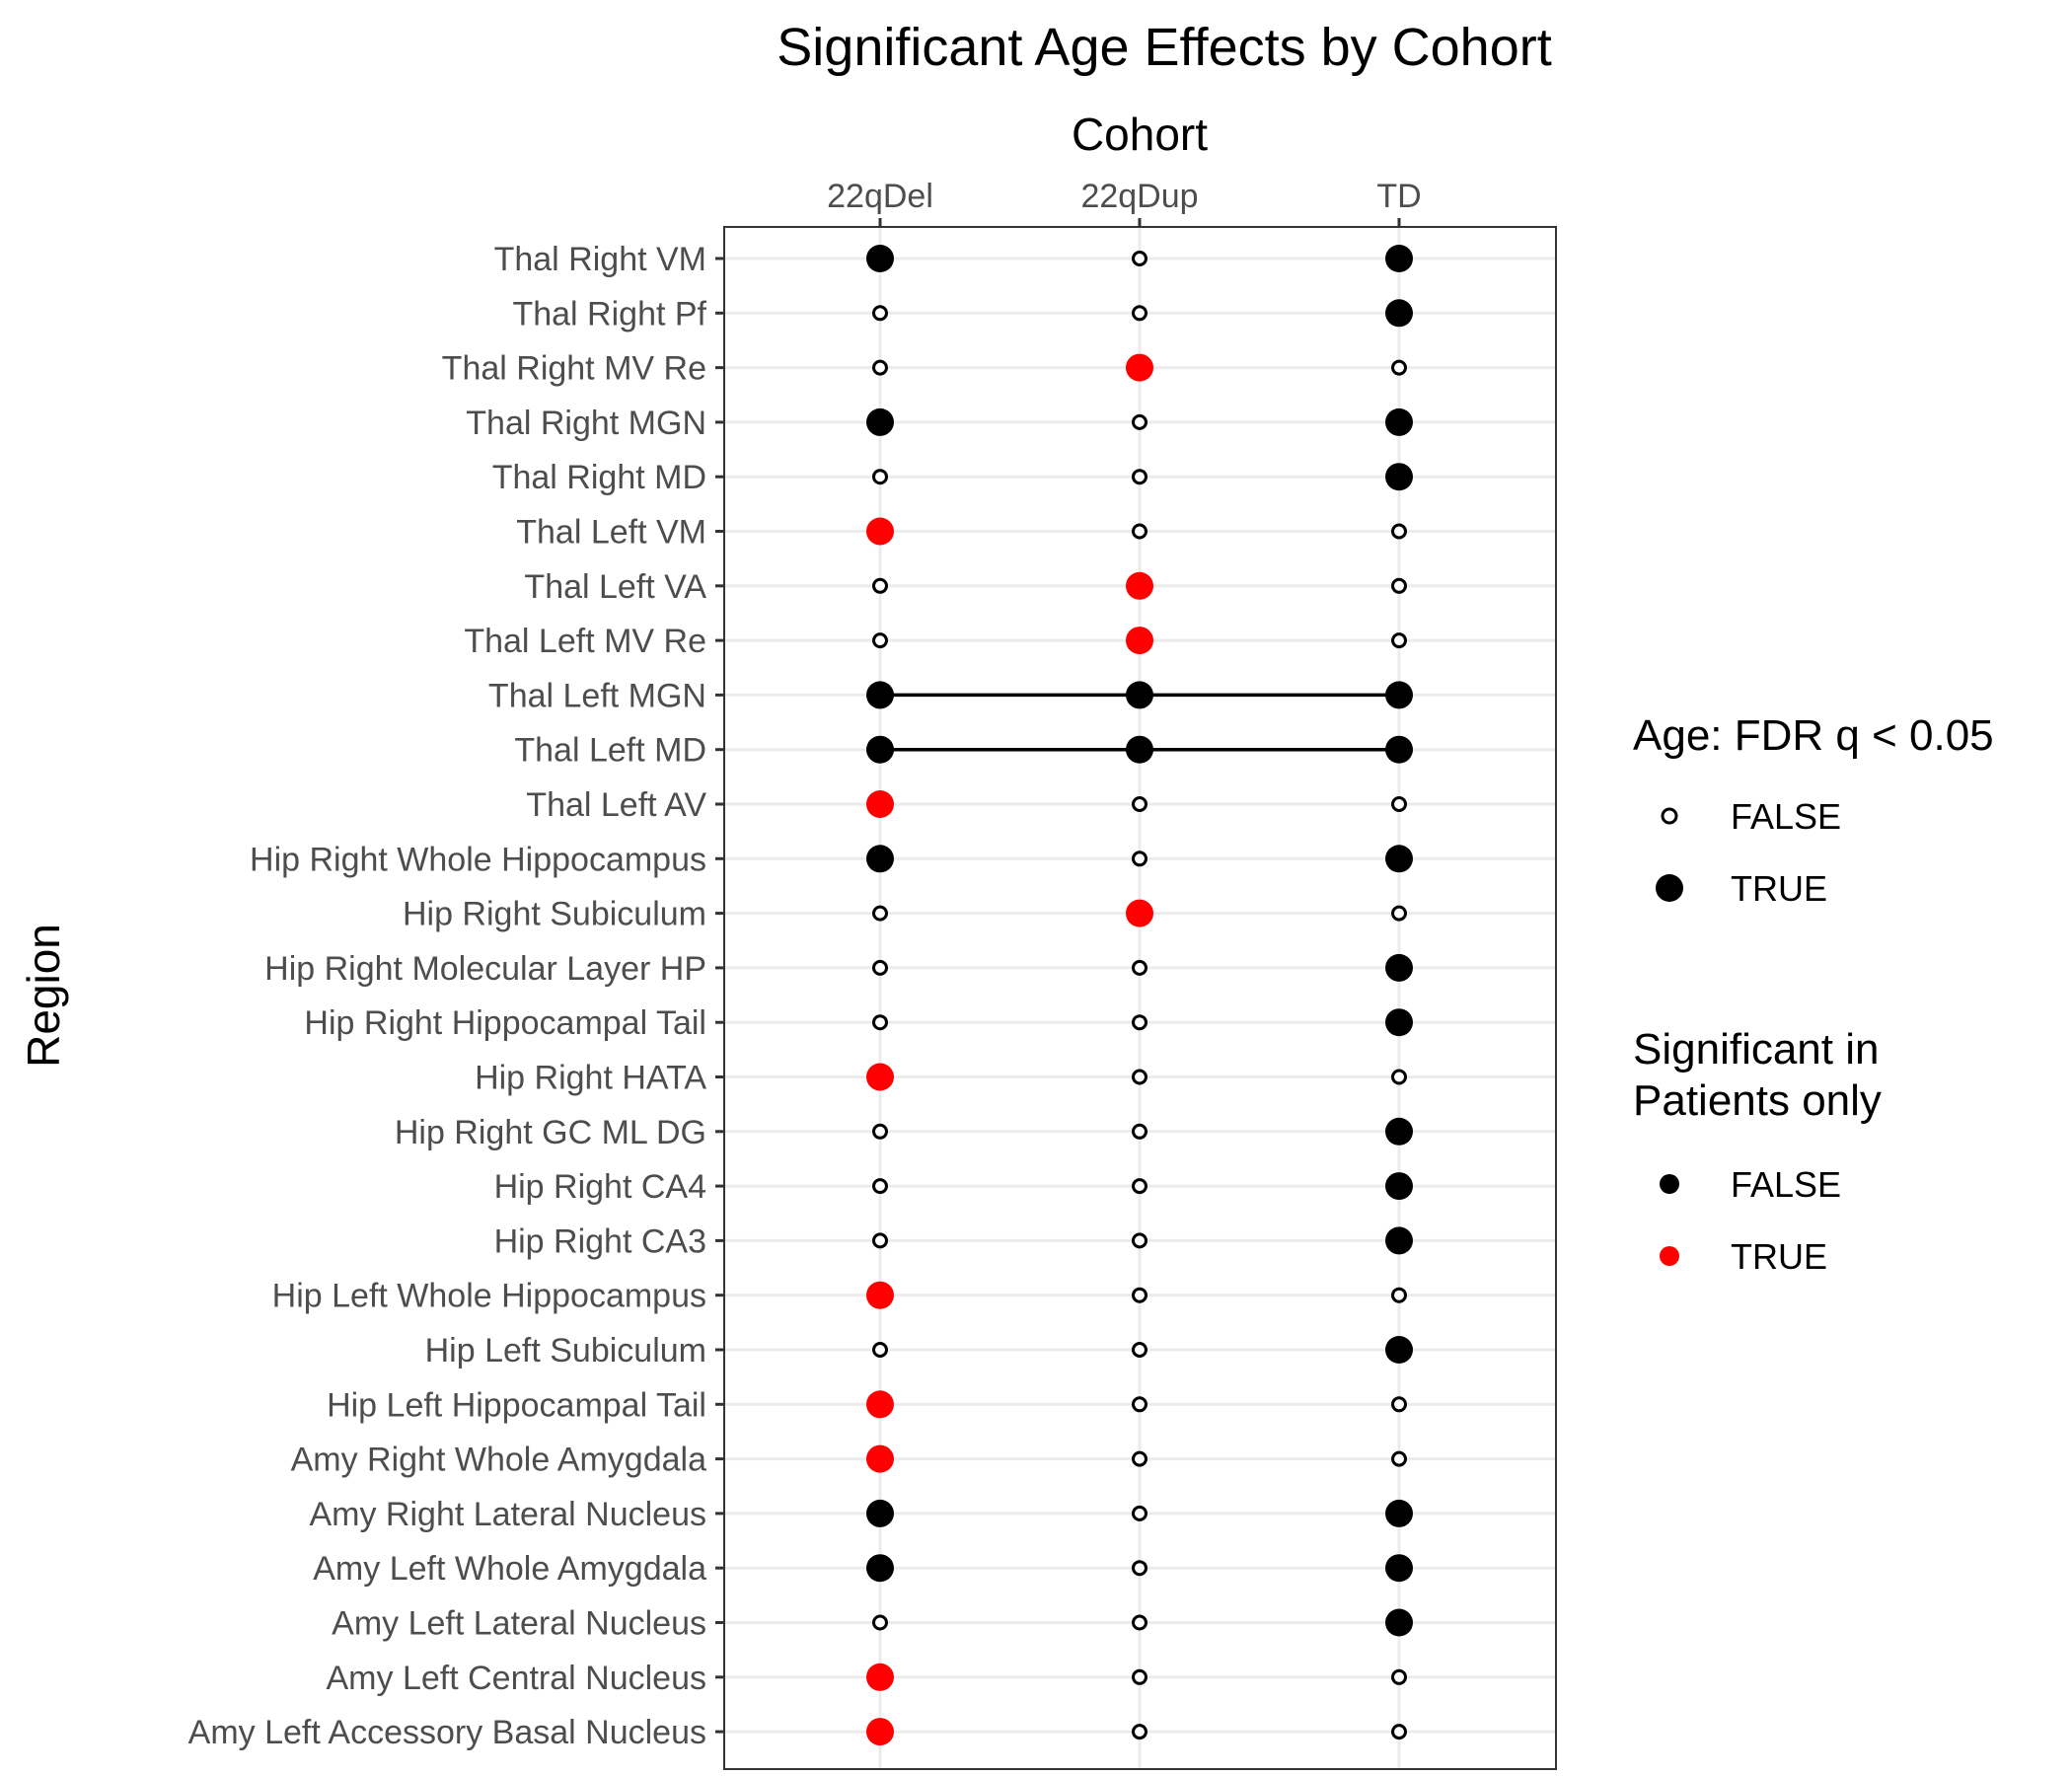  What do you see at coordinates (611, 533) in the screenshot?
I see `y-tick-label: Thal Left VM` at bounding box center [611, 533].